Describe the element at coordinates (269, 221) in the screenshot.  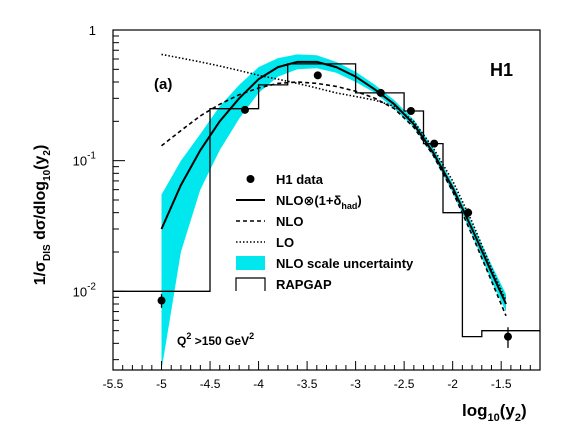
I see `legend-entry-nlo: NLO` at that location.